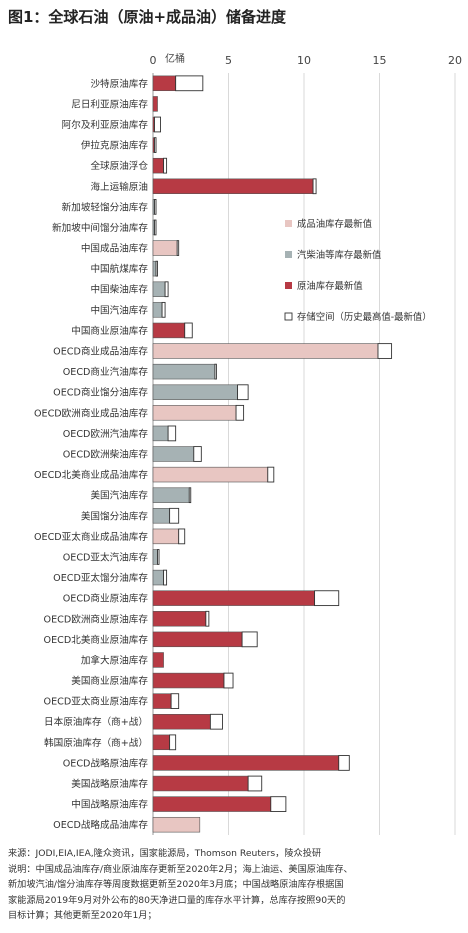 The height and width of the screenshot is (933, 468). Describe the element at coordinates (109, 805) in the screenshot. I see `category-label: 中国战略原油库存` at that location.